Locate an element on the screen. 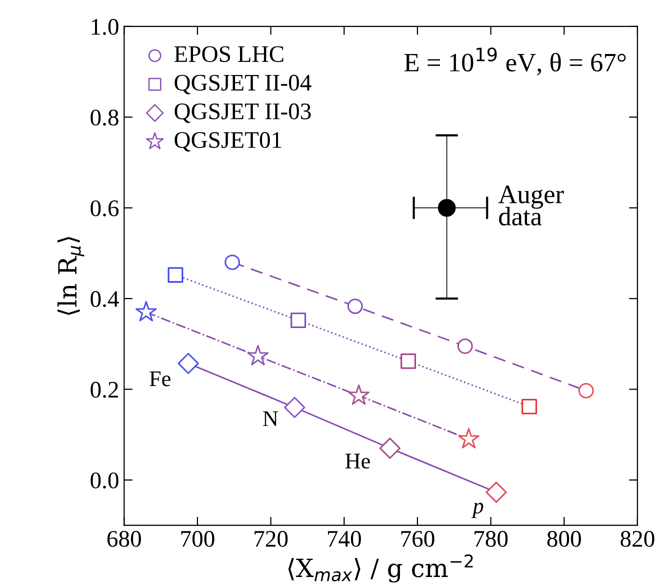 This screenshot has width=671, height=587. legend-label: QGSJET II-03 is located at coordinates (242, 113).